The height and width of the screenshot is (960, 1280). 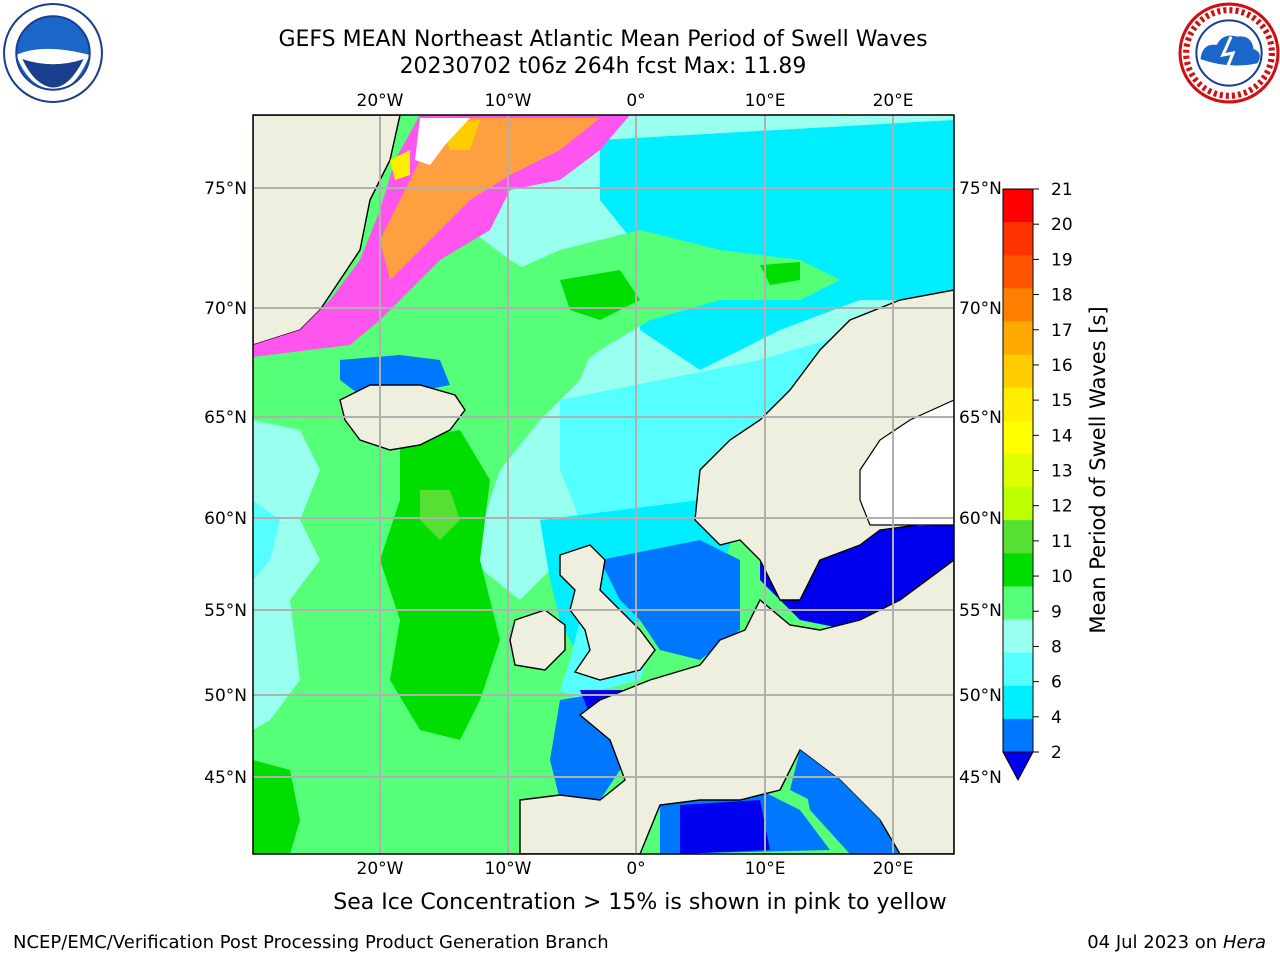 I want to click on colorbar-tick-label: 14, so click(x=1062, y=436).